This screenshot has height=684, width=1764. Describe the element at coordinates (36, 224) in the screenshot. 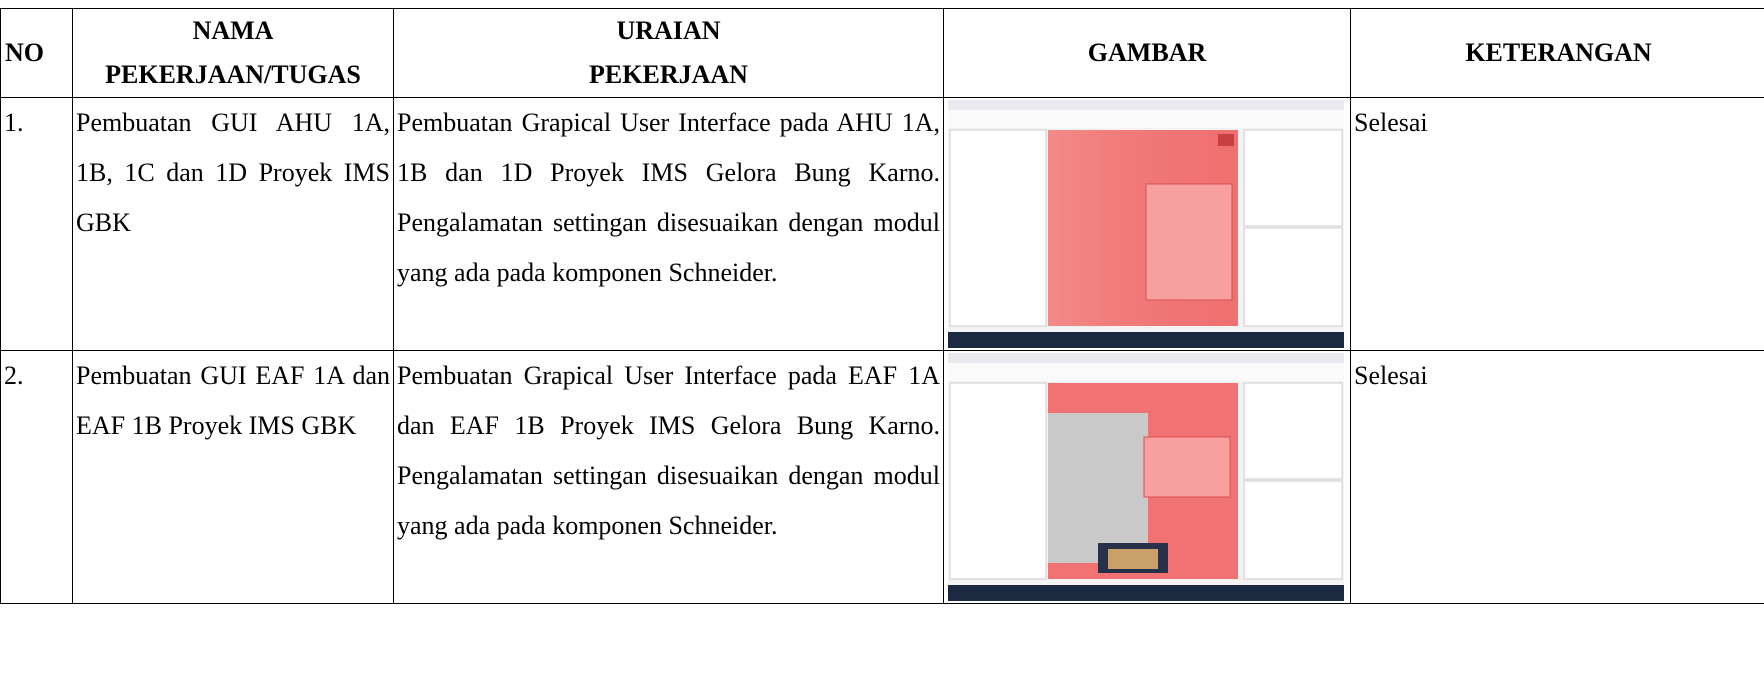

I see `number-cell: 1.` at that location.